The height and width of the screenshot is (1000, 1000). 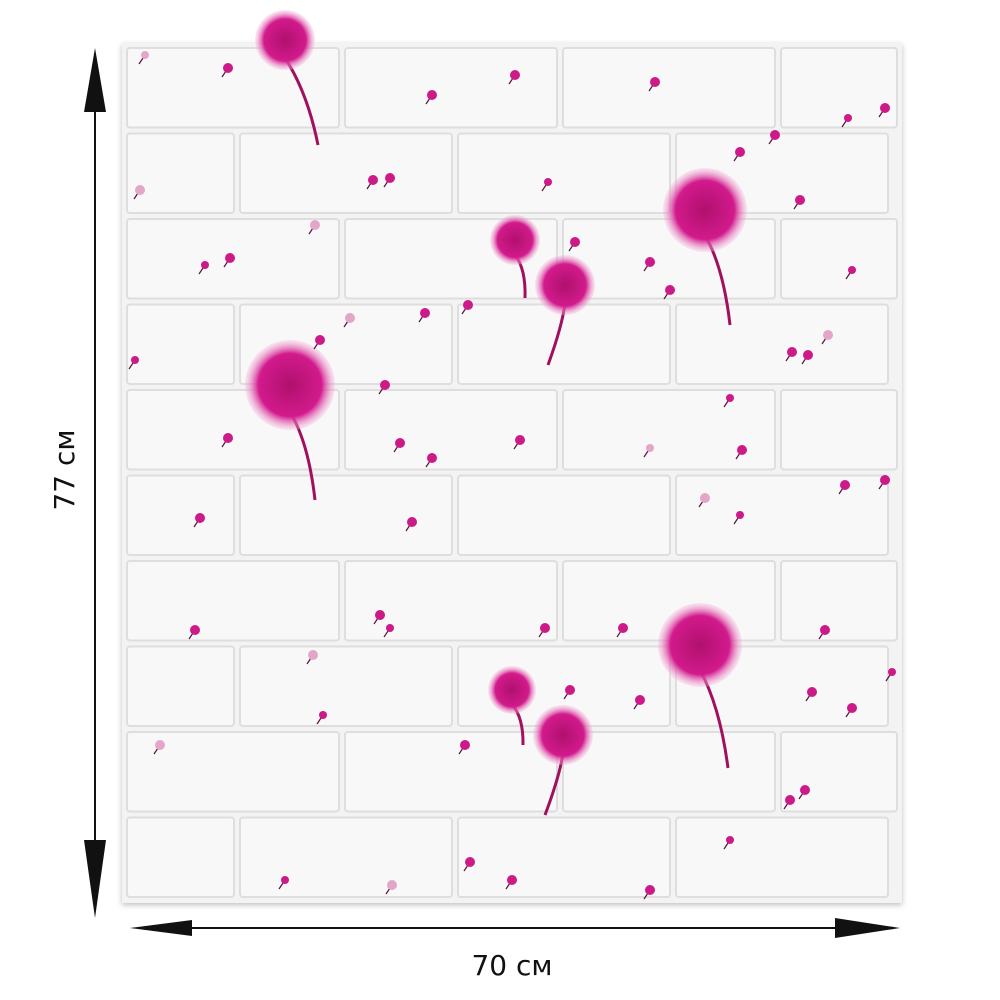 I want to click on height-label: 77 см, so click(x=64, y=469).